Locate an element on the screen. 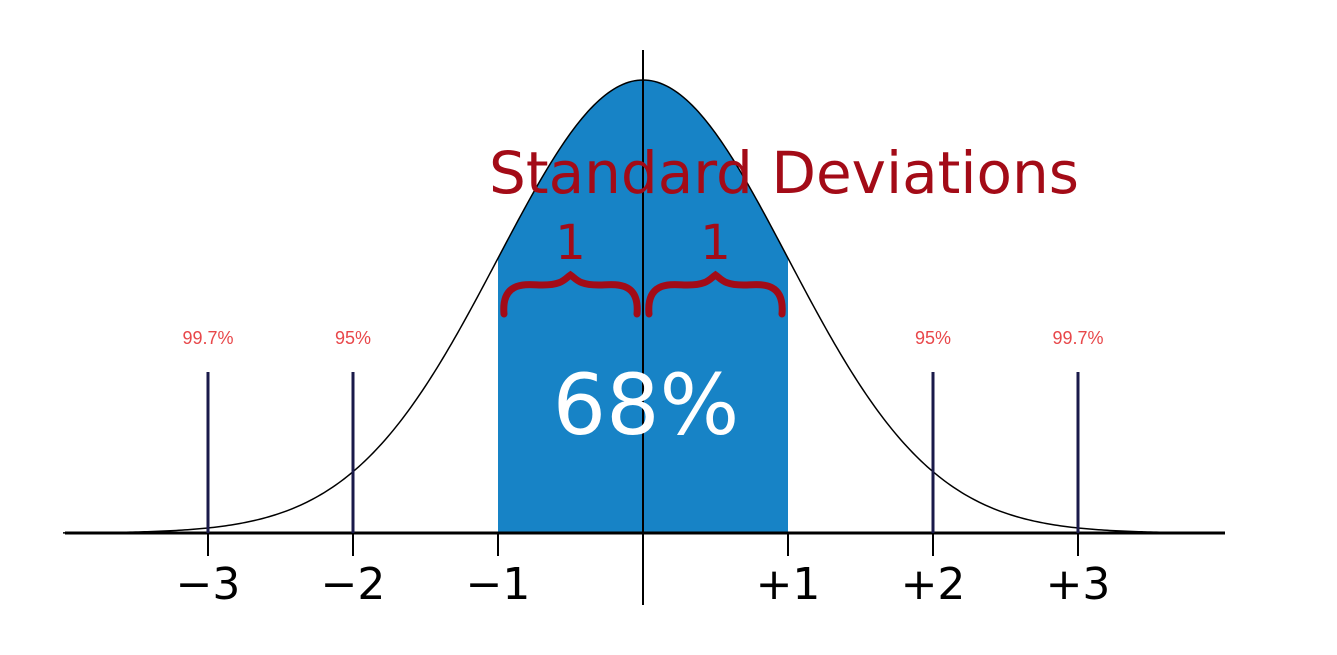 The image size is (1337, 655). tick-label: +3 is located at coordinates (1078, 584).